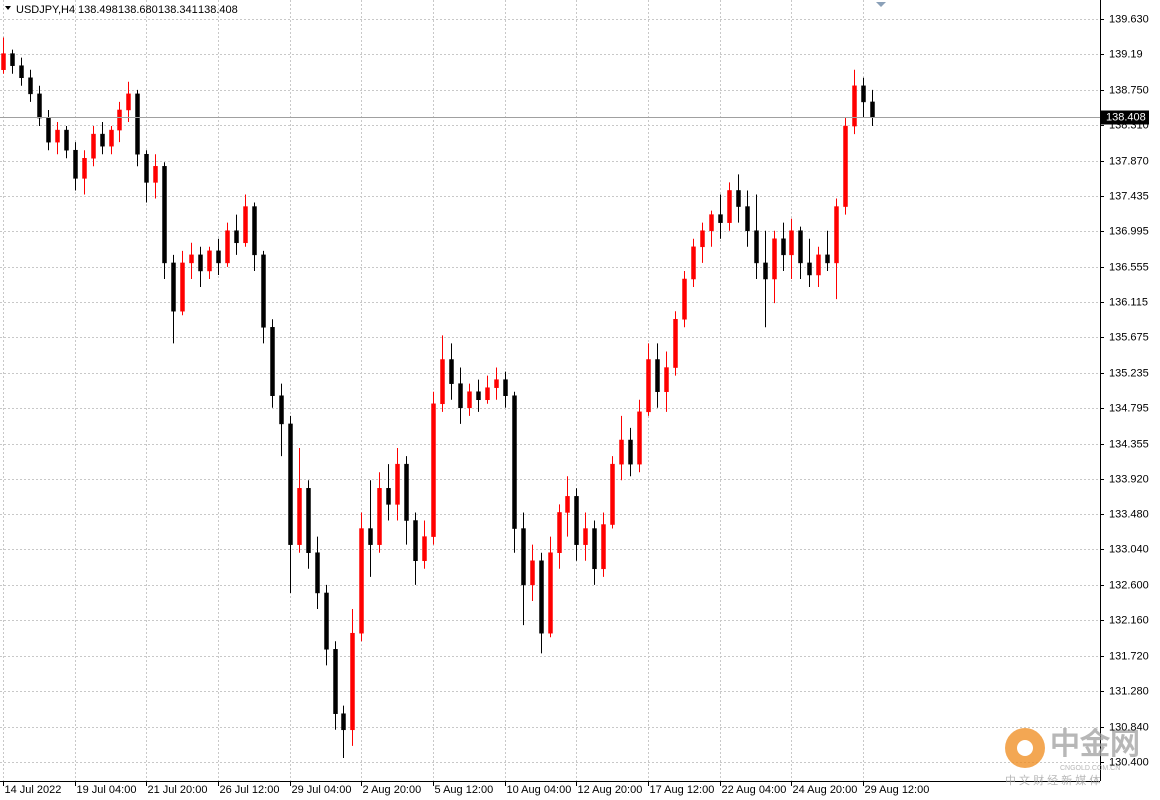  Describe the element at coordinates (1129, 762) in the screenshot. I see `y-tick-label: 130.400` at that location.